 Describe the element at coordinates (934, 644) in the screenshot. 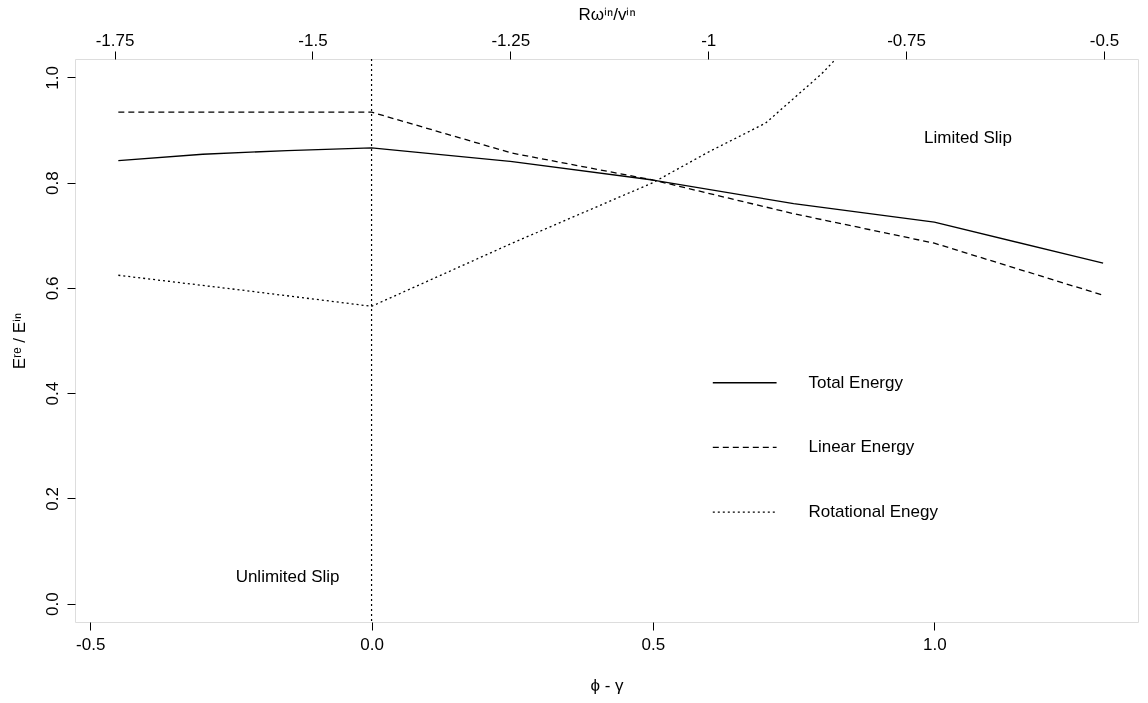

I see `x-tick-label: 1.0` at that location.